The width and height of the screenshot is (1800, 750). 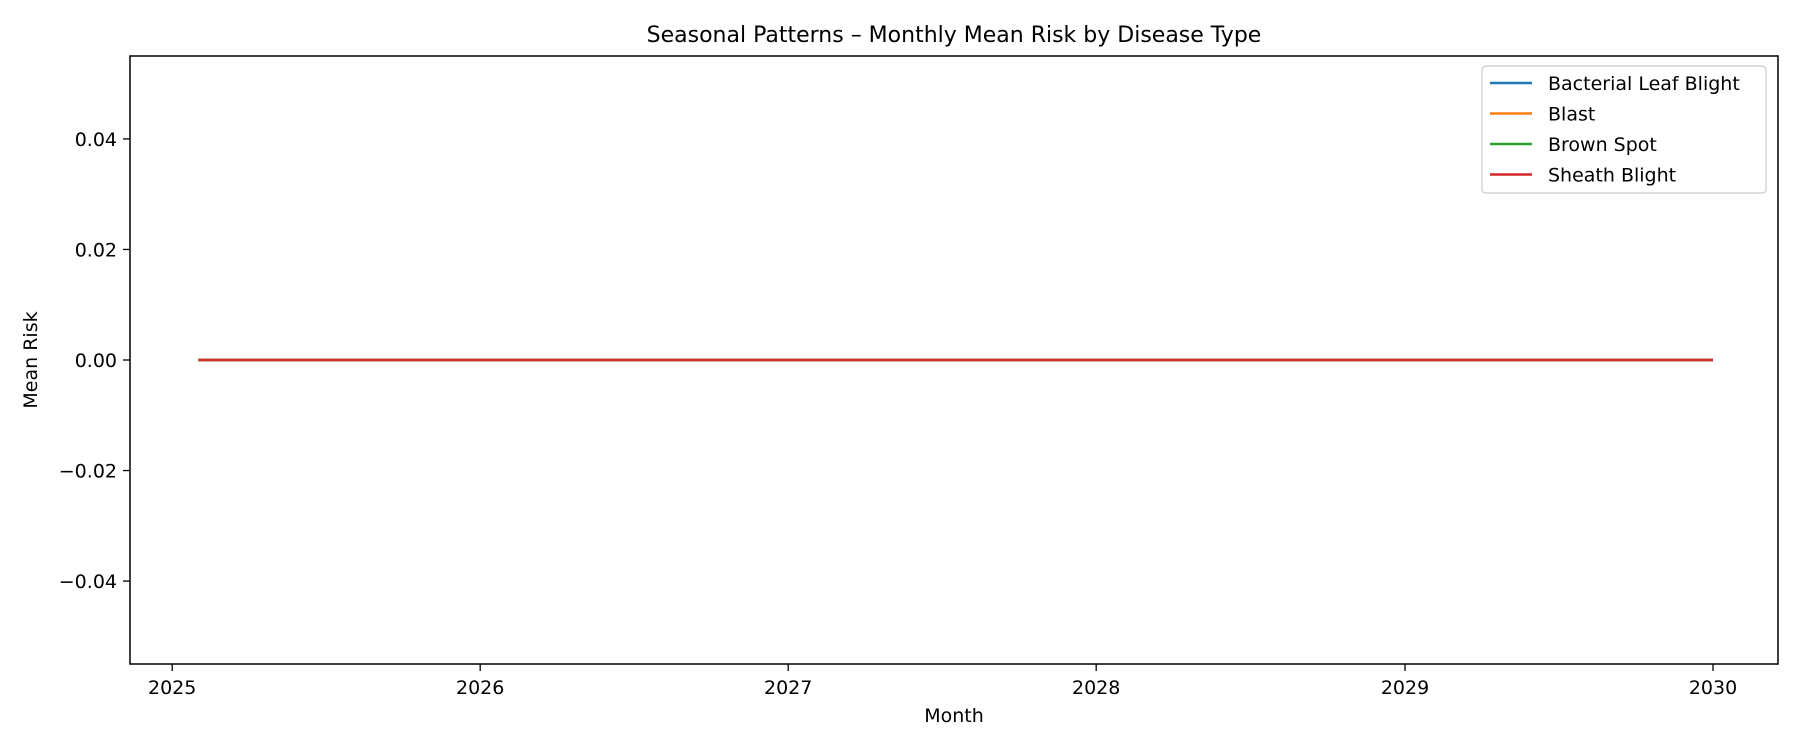 I want to click on x-tick-label: 2025, so click(x=172, y=688).